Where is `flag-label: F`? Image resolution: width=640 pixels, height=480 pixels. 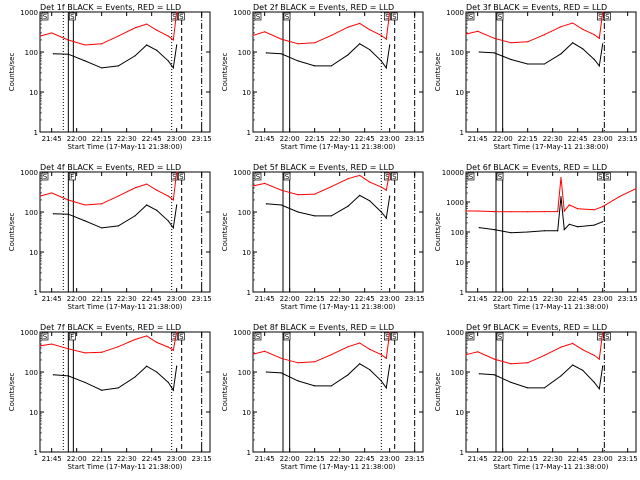 flag-label: F is located at coordinates (72, 337).